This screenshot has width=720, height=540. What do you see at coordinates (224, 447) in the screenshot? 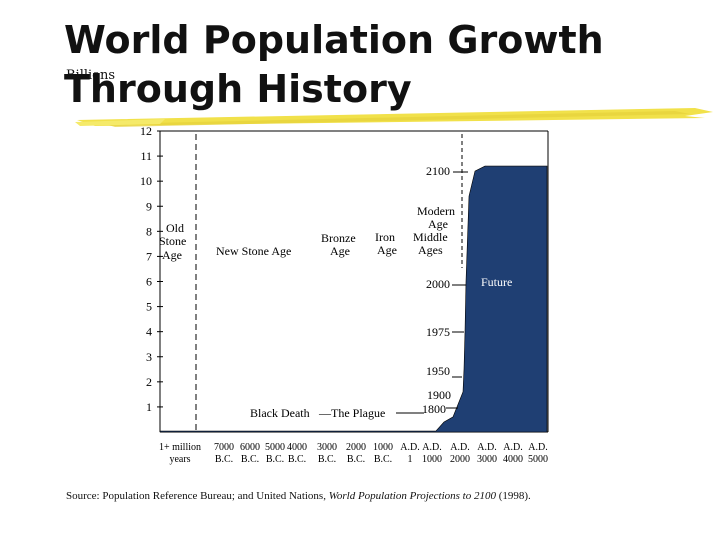
I see `x-tick-label-top: 7000` at bounding box center [224, 447].